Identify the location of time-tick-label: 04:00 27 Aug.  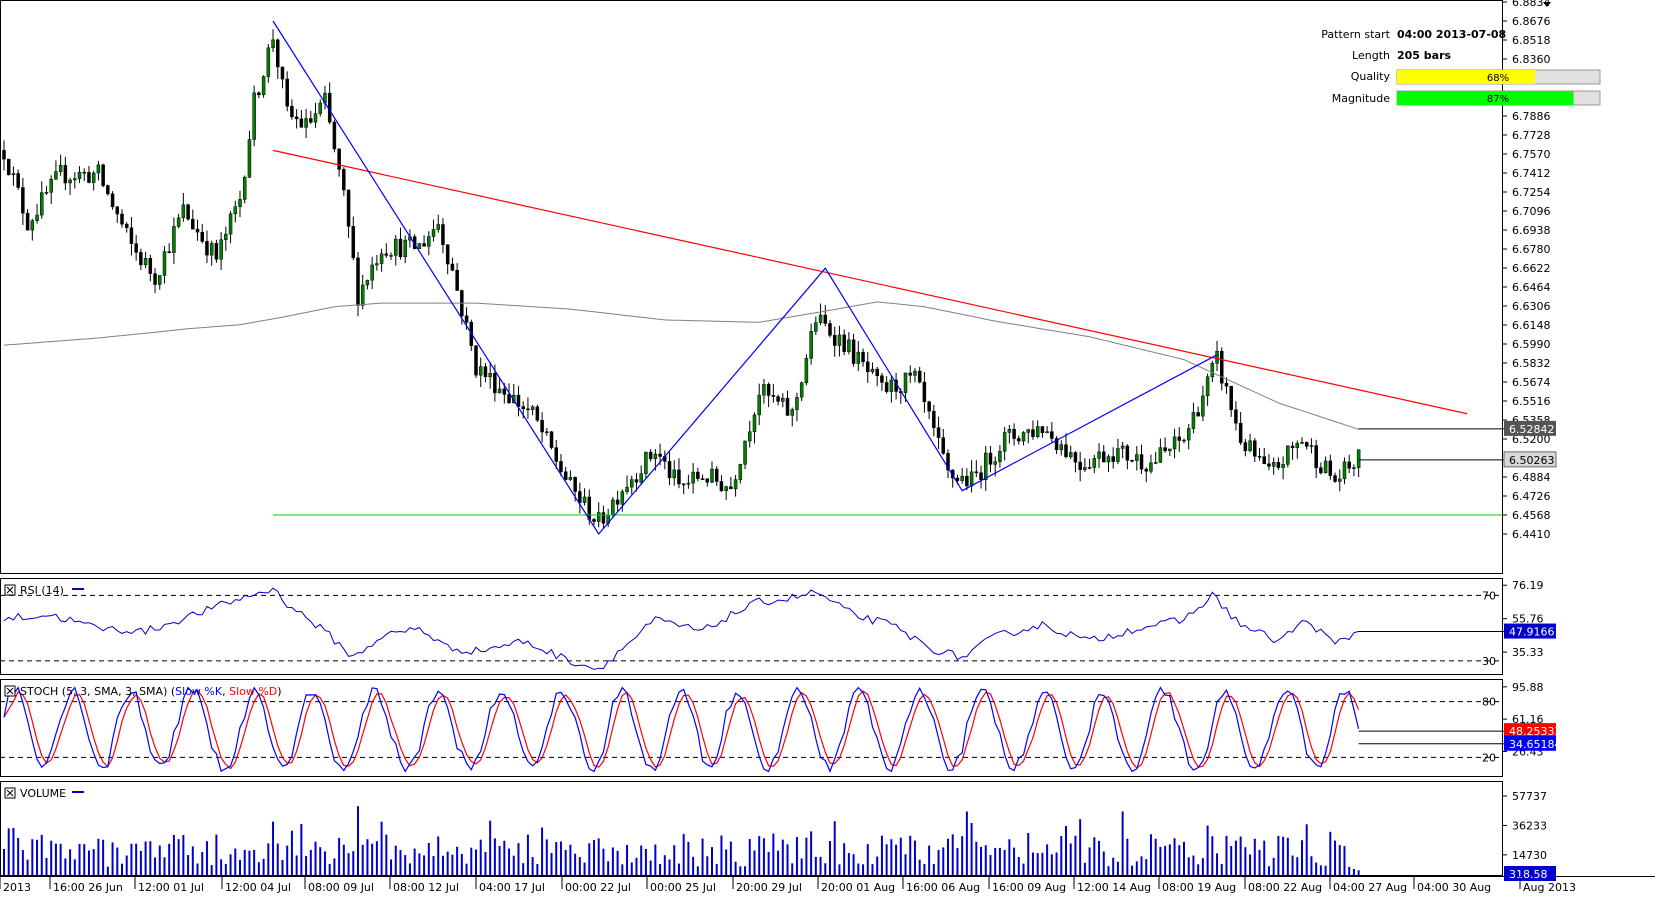
(1370, 887).